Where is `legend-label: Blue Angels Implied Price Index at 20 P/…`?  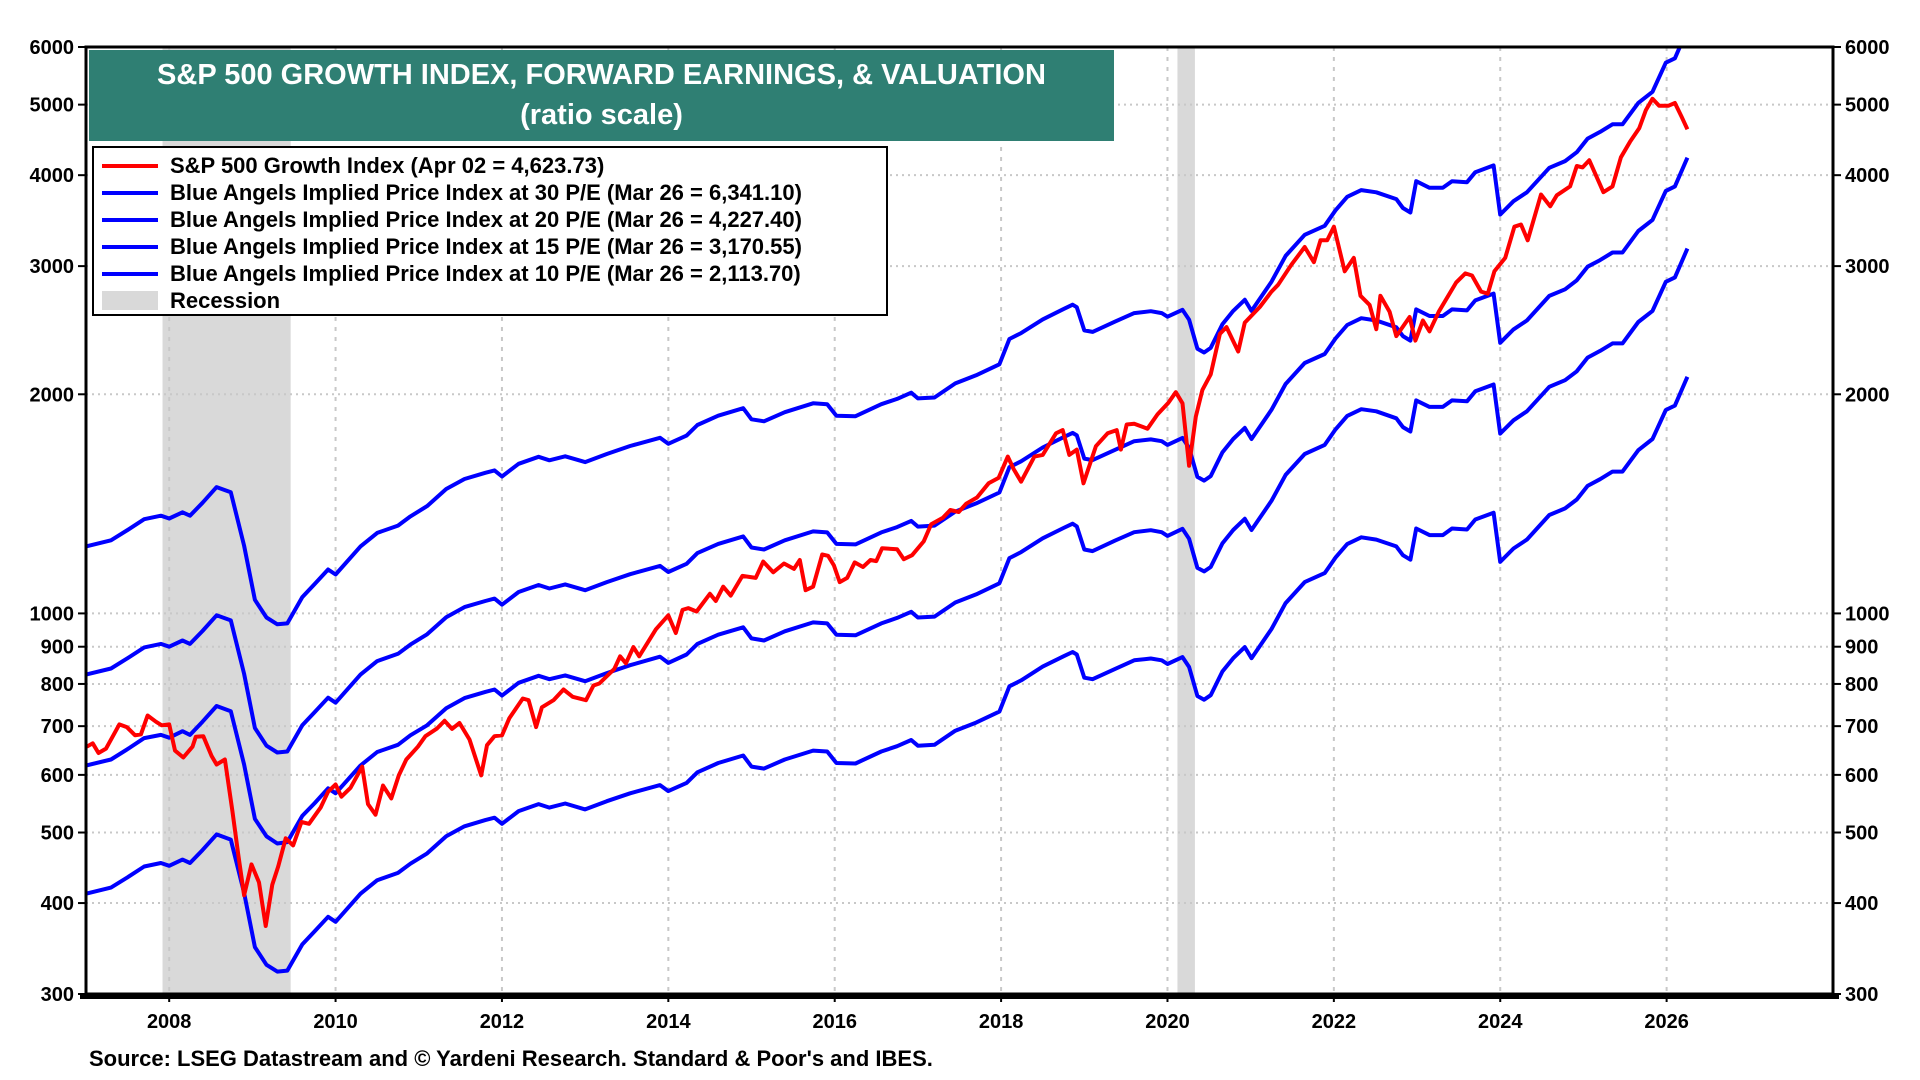
legend-label: Blue Angels Implied Price Index at 20 P/… is located at coordinates (486, 219).